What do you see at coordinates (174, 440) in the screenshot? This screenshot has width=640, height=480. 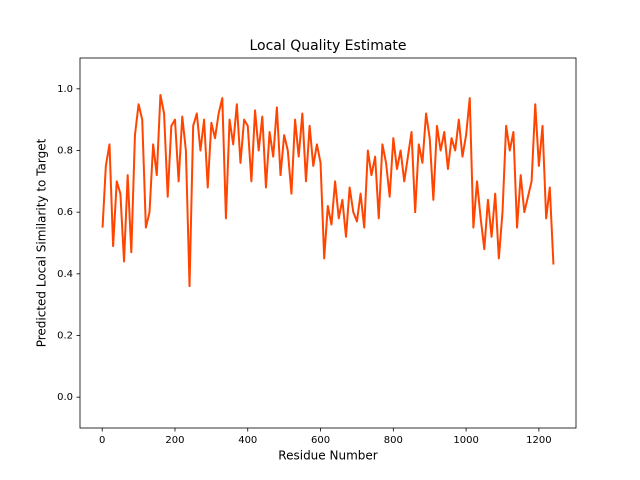 I see `x-tick-label: 200` at bounding box center [174, 440].